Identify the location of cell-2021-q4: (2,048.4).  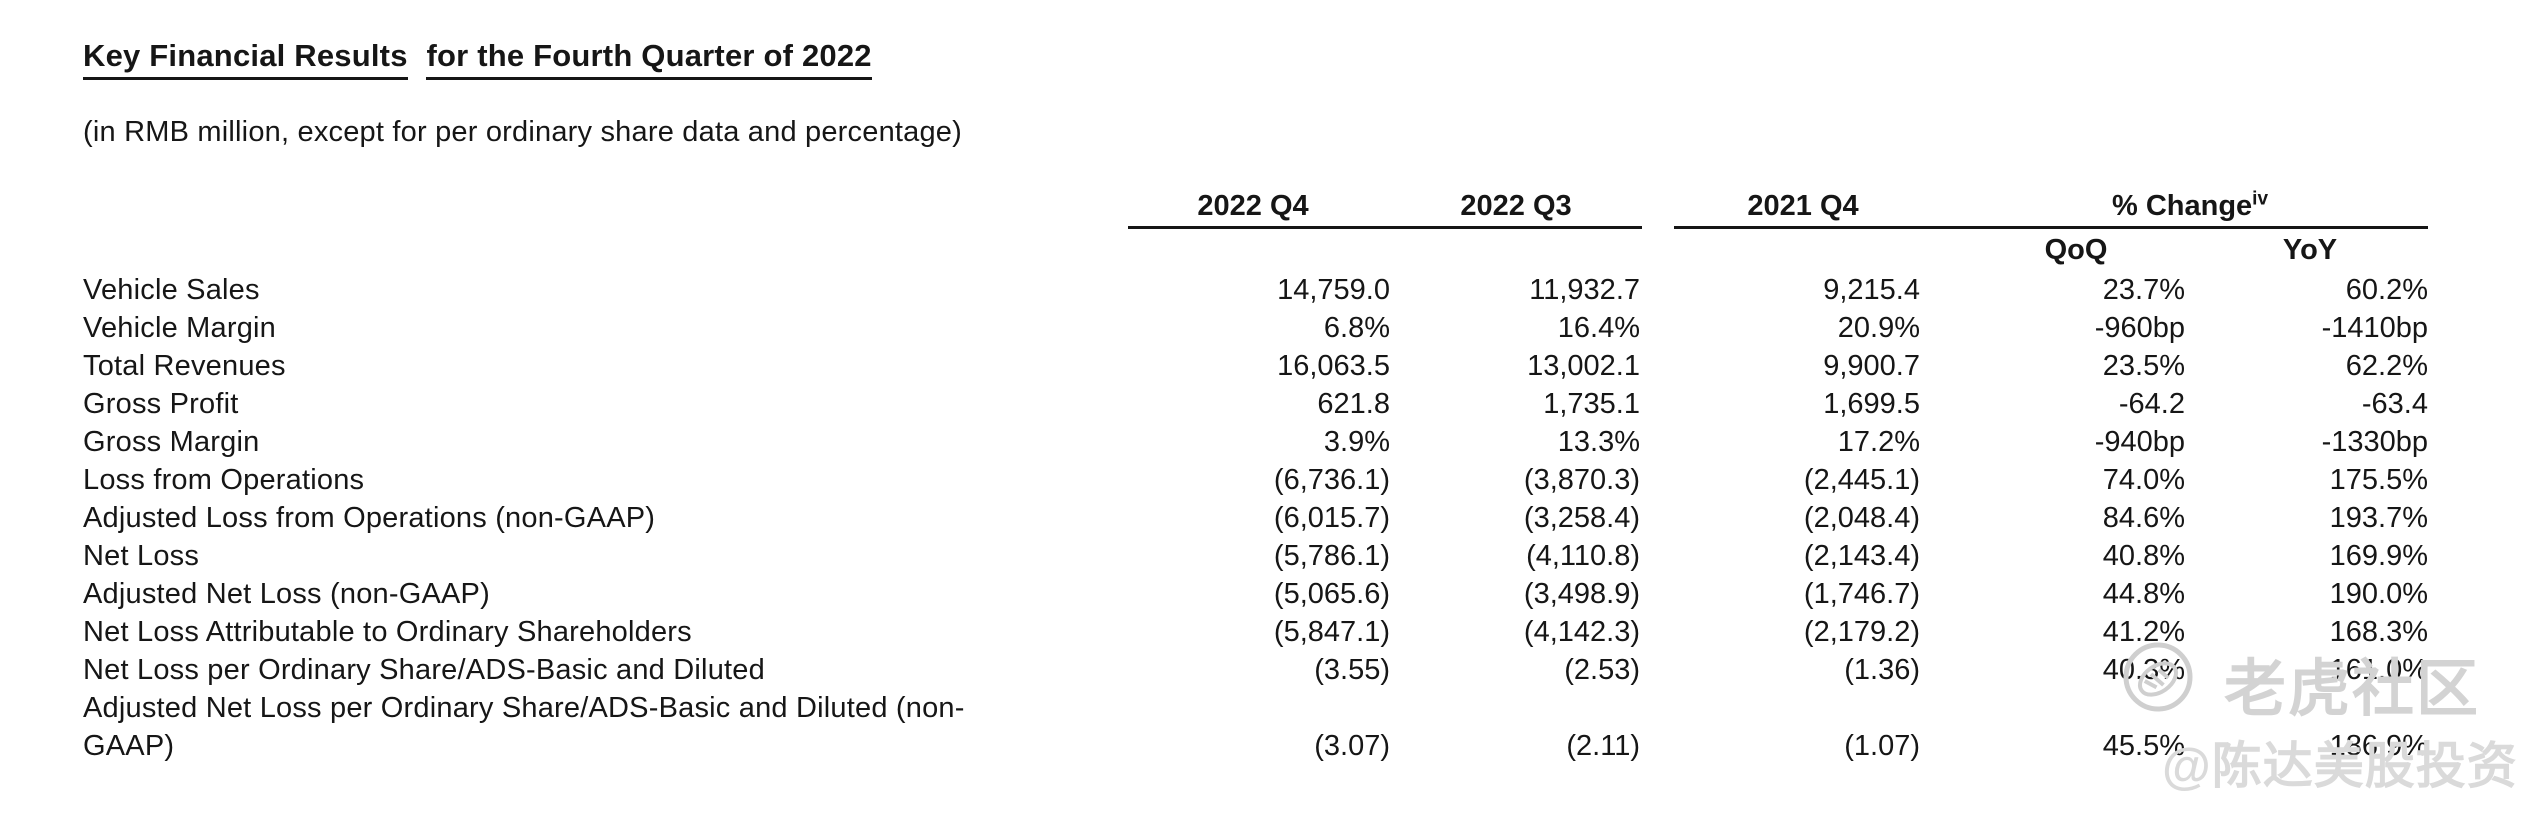
(1861, 518).